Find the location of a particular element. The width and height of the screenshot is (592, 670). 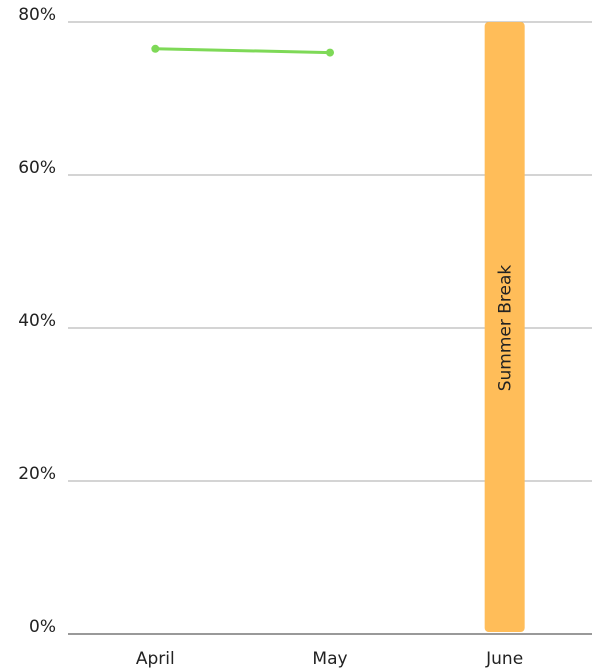

annotation-text: Summer Break is located at coordinates (506, 328).